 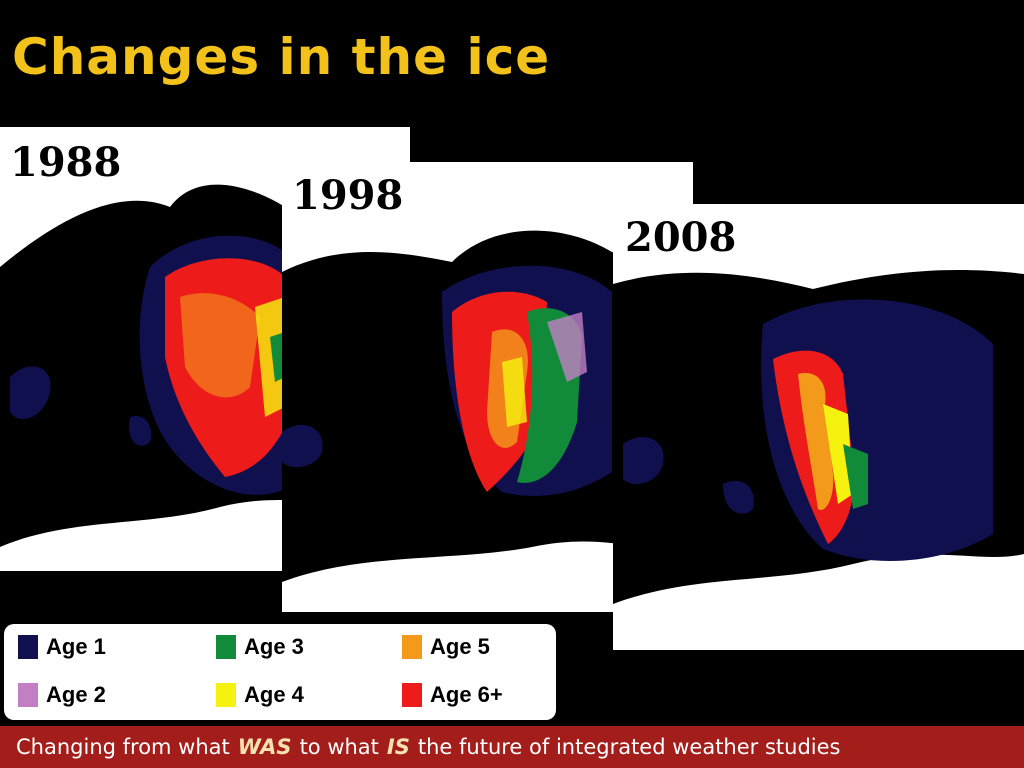 What do you see at coordinates (264, 747) in the screenshot?
I see `footer-emphasis-was: WAS` at bounding box center [264, 747].